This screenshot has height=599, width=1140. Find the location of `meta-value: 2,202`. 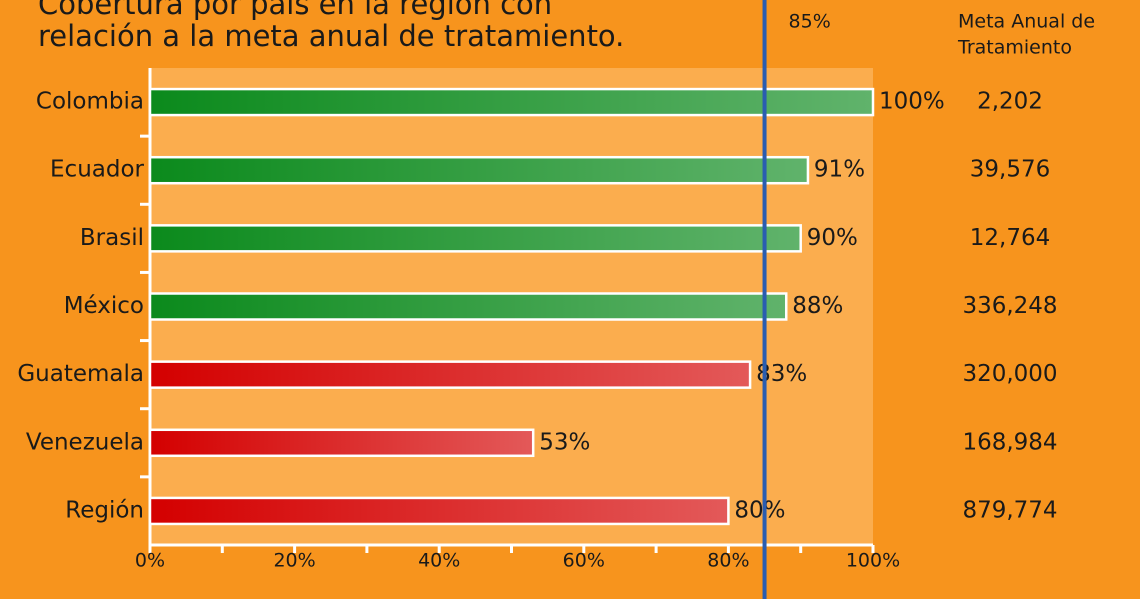

meta-value: 2,202 is located at coordinates (1010, 102).